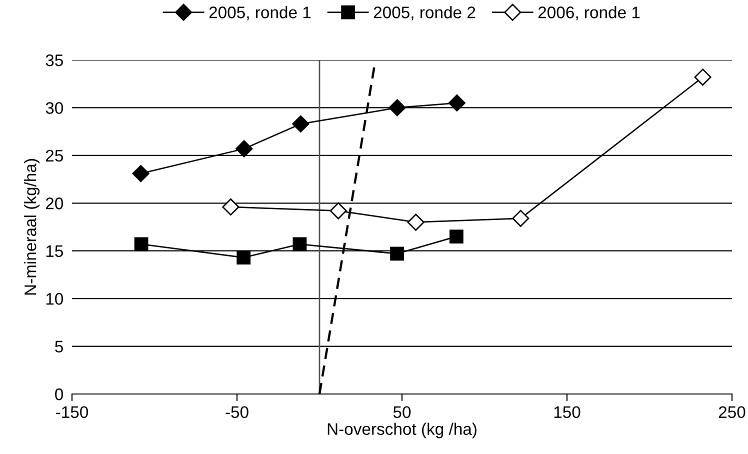 The image size is (748, 454). Describe the element at coordinates (72, 412) in the screenshot. I see `x-tick-label: -150` at that location.